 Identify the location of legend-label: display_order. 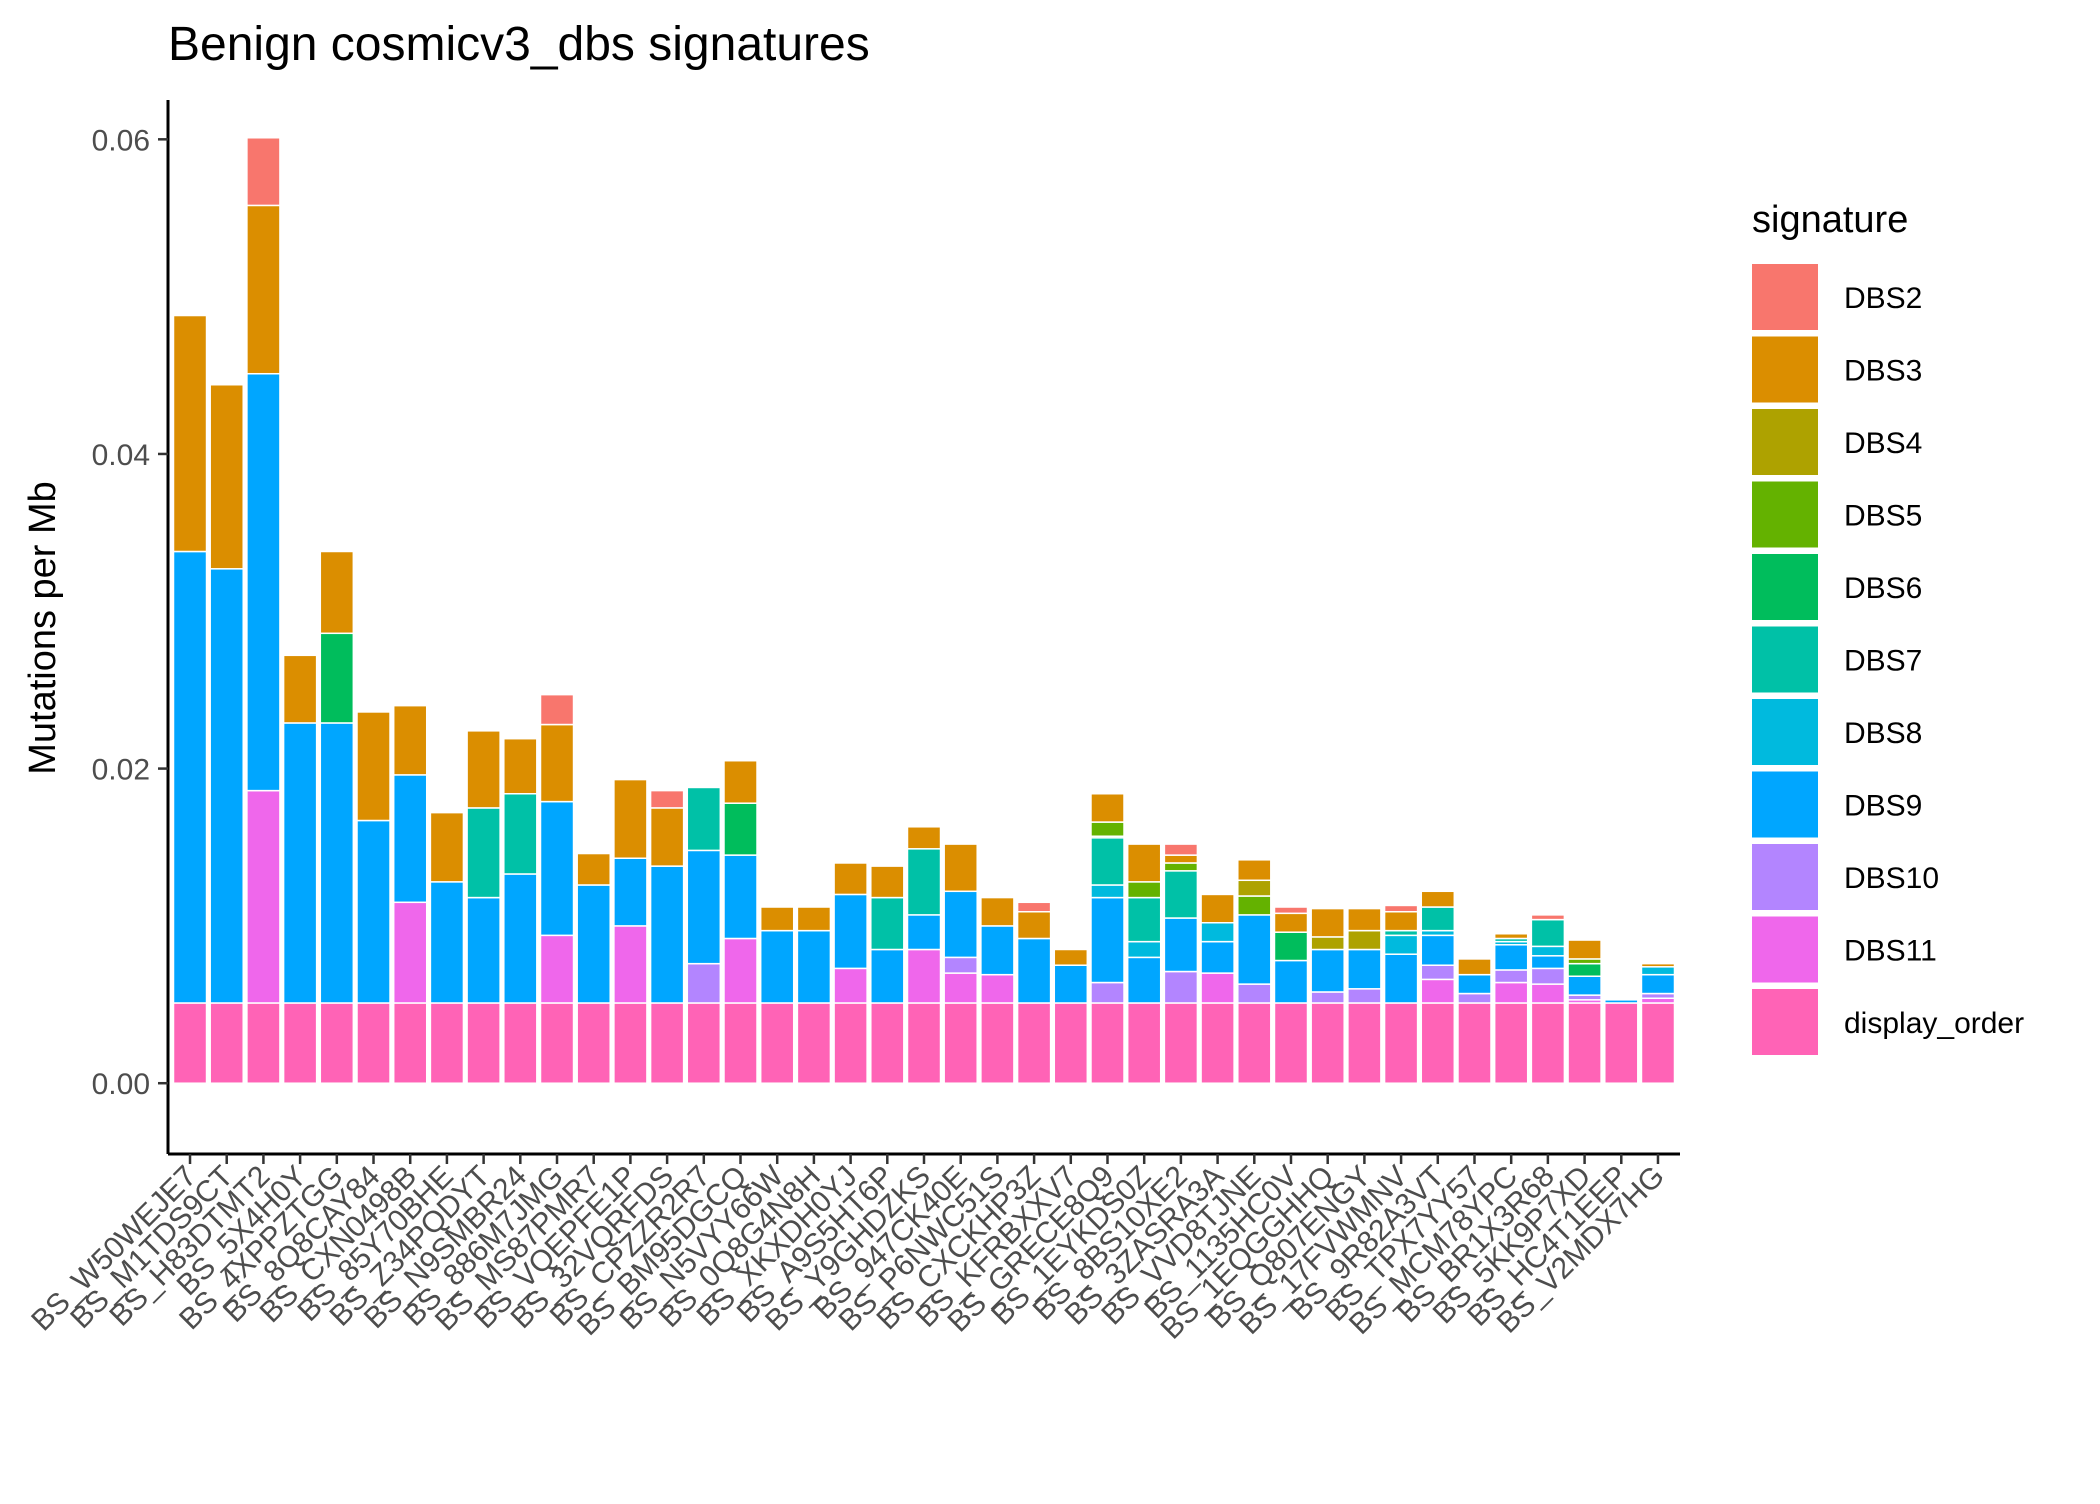
(1934, 1023).